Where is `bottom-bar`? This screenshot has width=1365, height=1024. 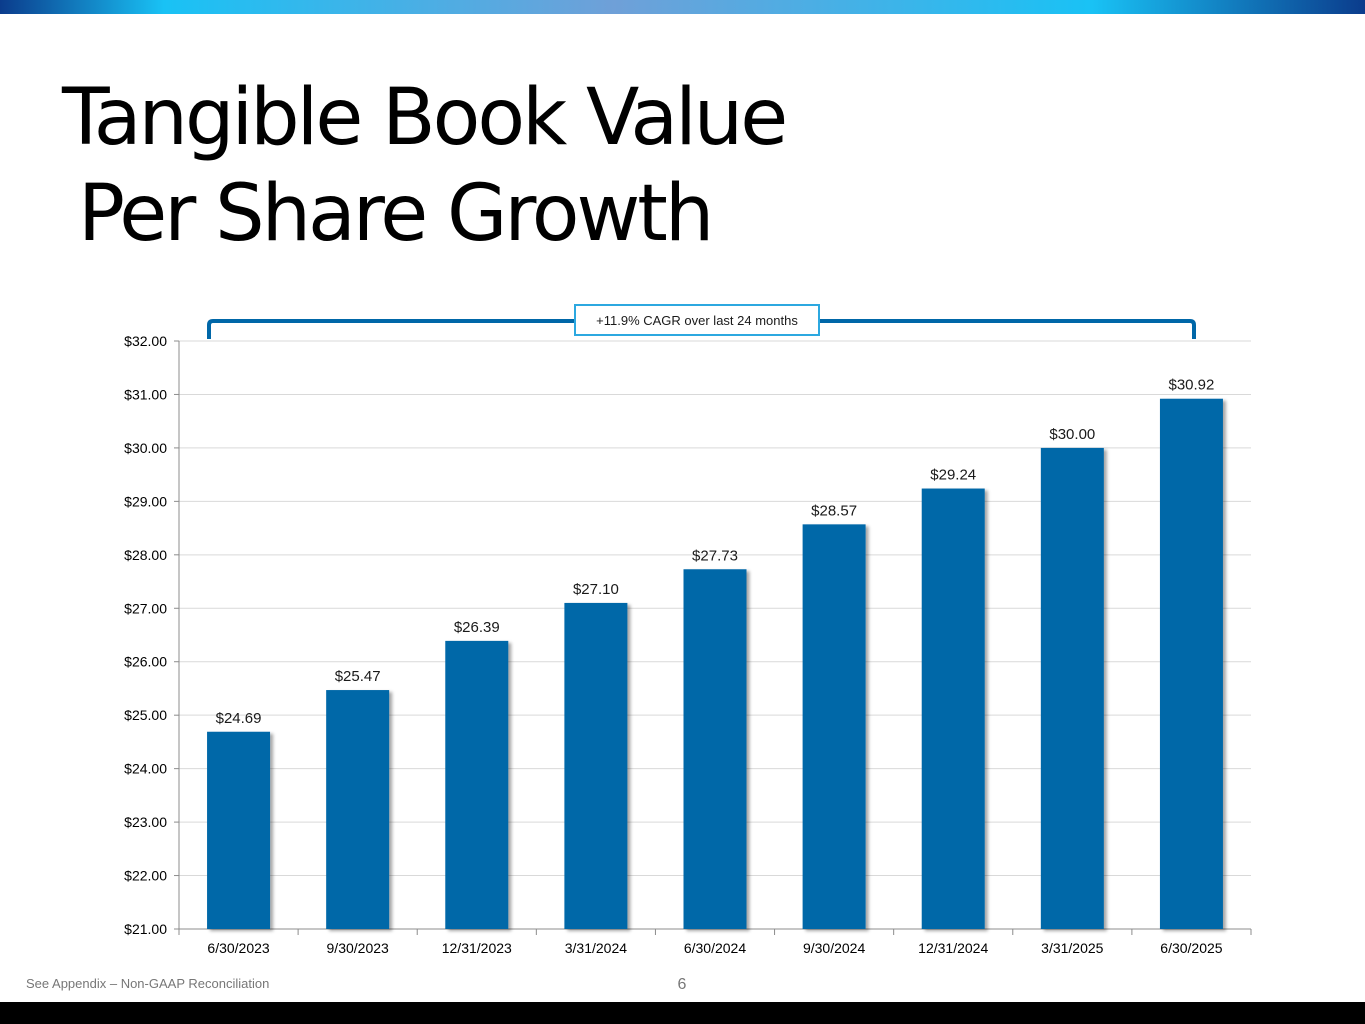
bottom-bar is located at coordinates (682, 1013).